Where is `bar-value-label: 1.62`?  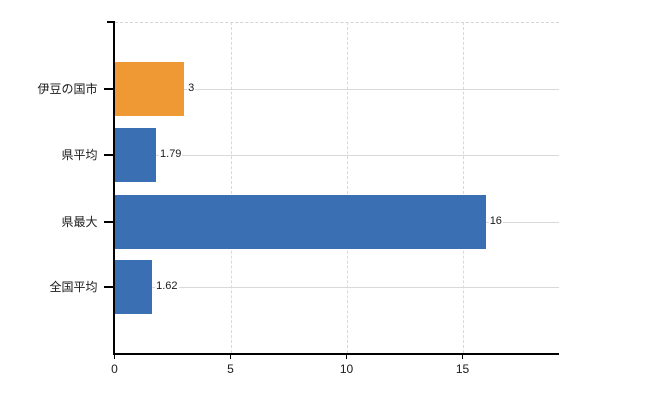
bar-value-label: 1.62 is located at coordinates (167, 286).